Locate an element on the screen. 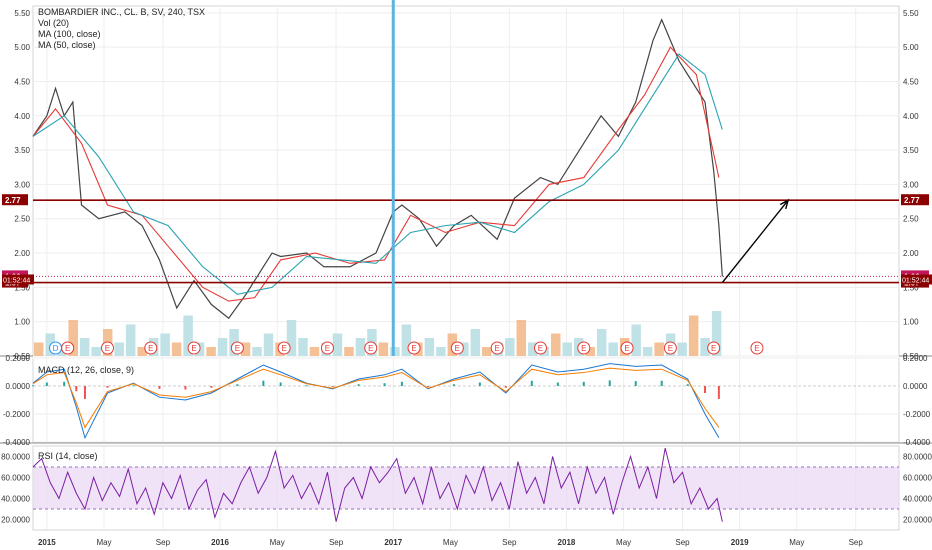 The image size is (932, 550). time-tick-label: 2018 is located at coordinates (567, 542).